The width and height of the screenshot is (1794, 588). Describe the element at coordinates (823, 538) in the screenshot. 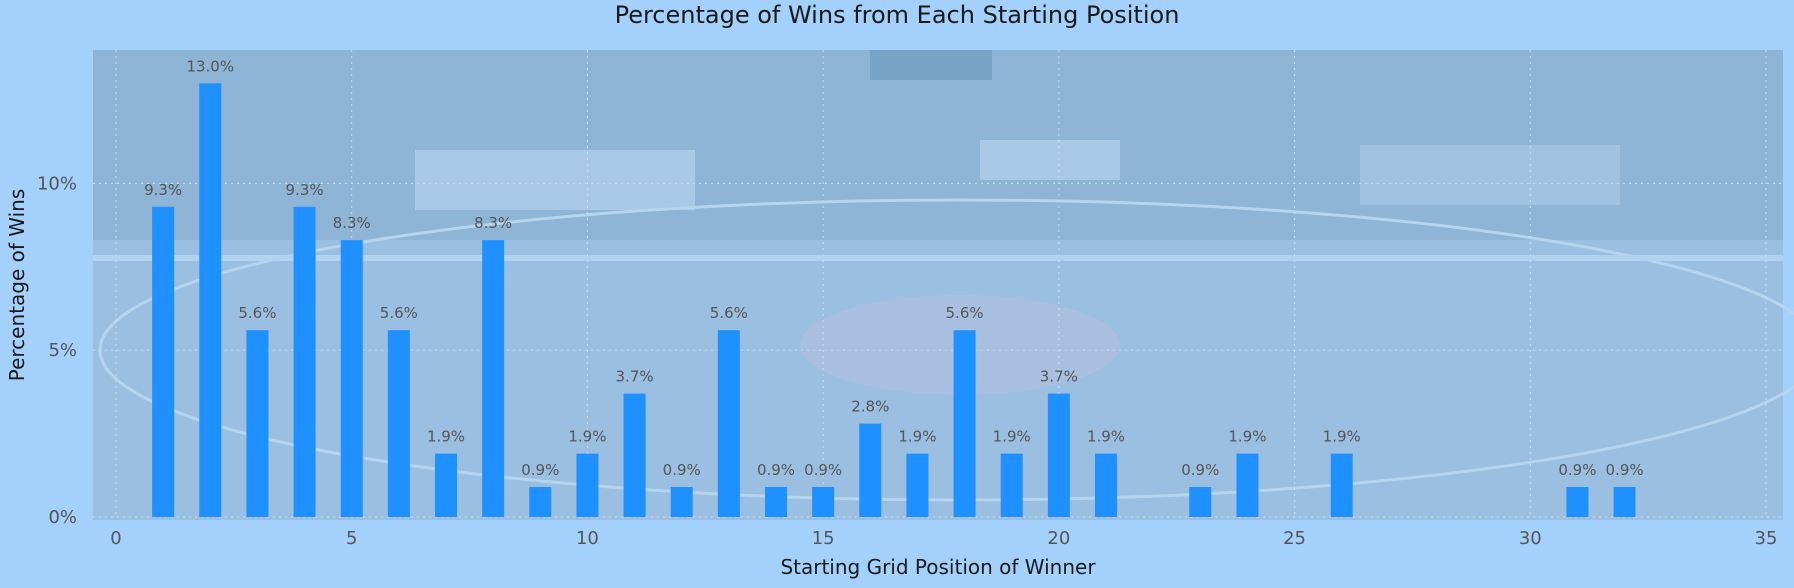

I see `x-tick-label: 15` at that location.